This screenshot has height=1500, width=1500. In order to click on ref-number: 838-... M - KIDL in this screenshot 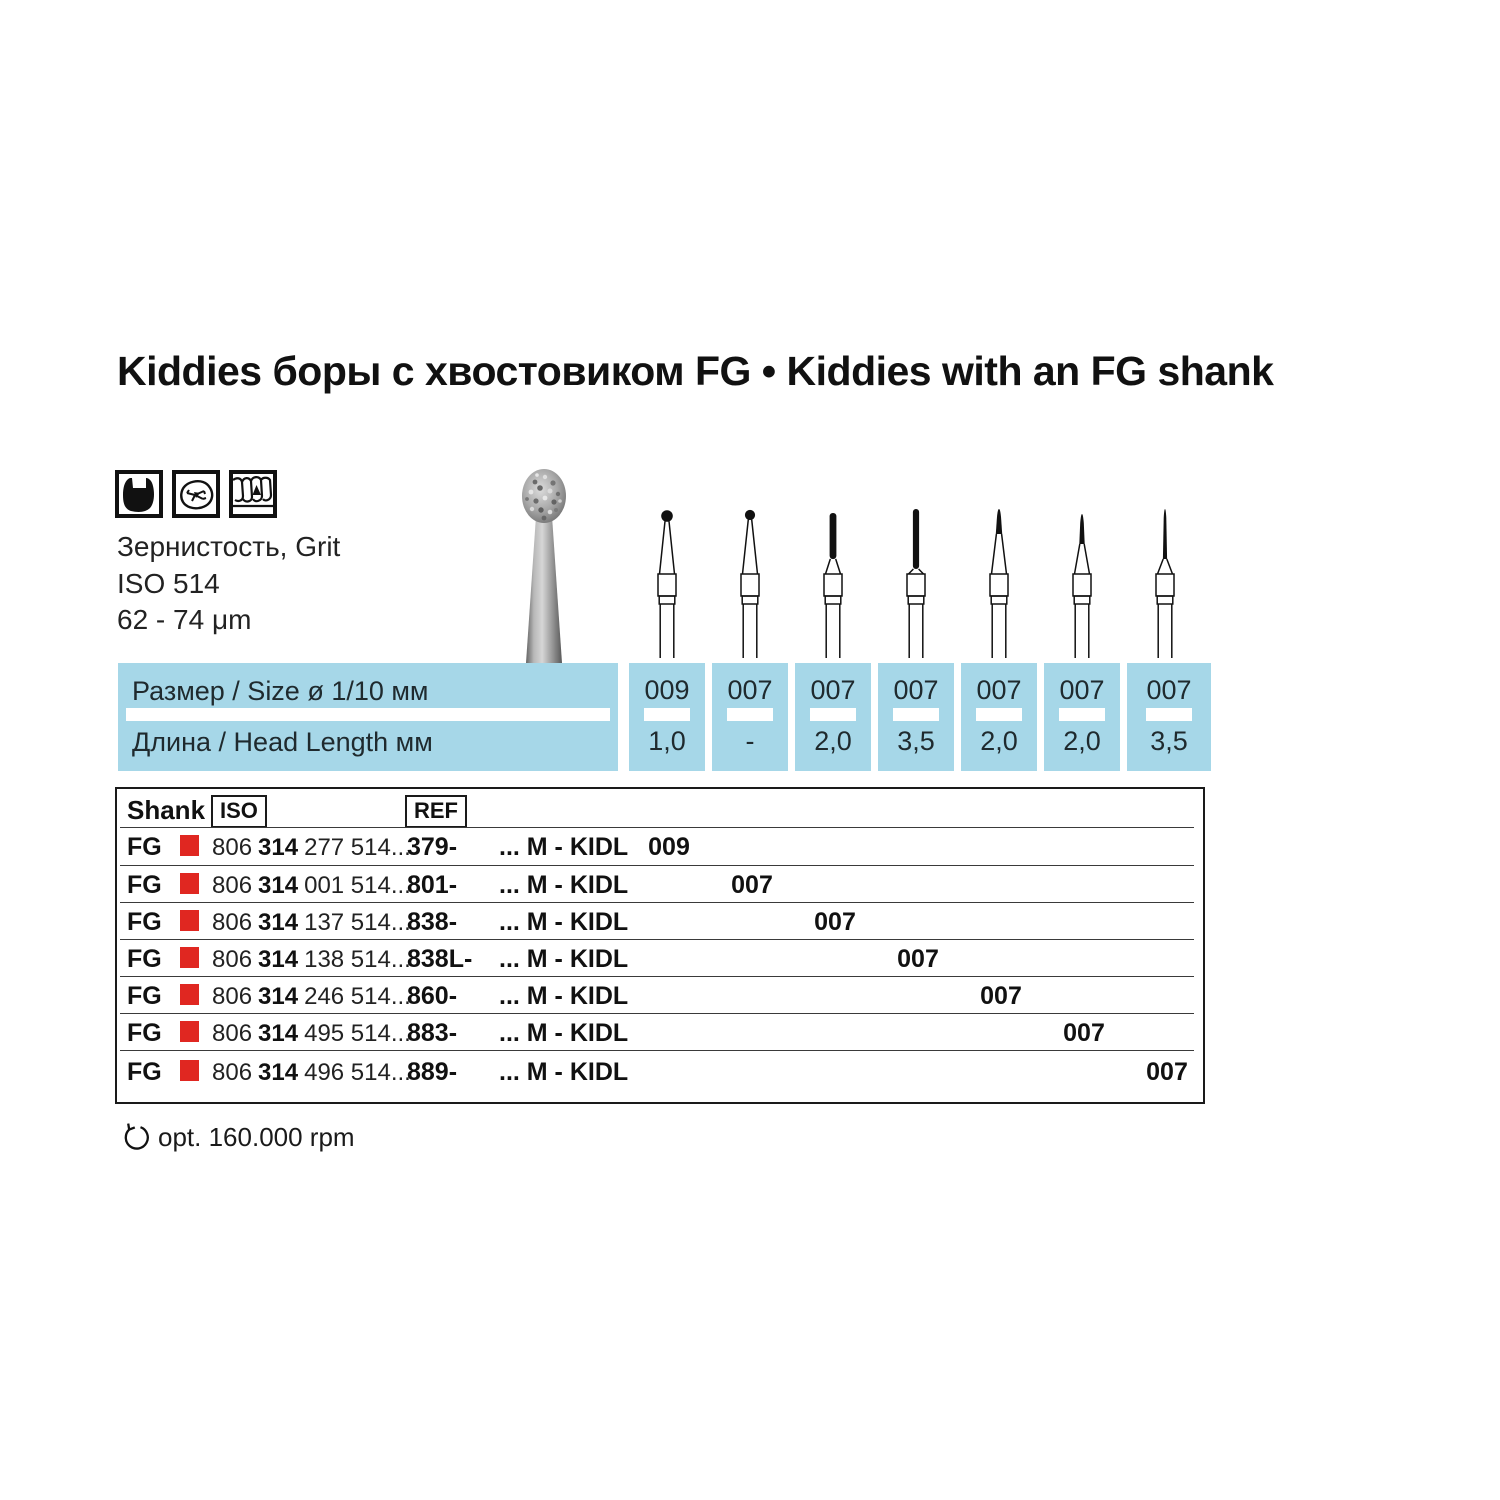, I will do `click(518, 922)`.